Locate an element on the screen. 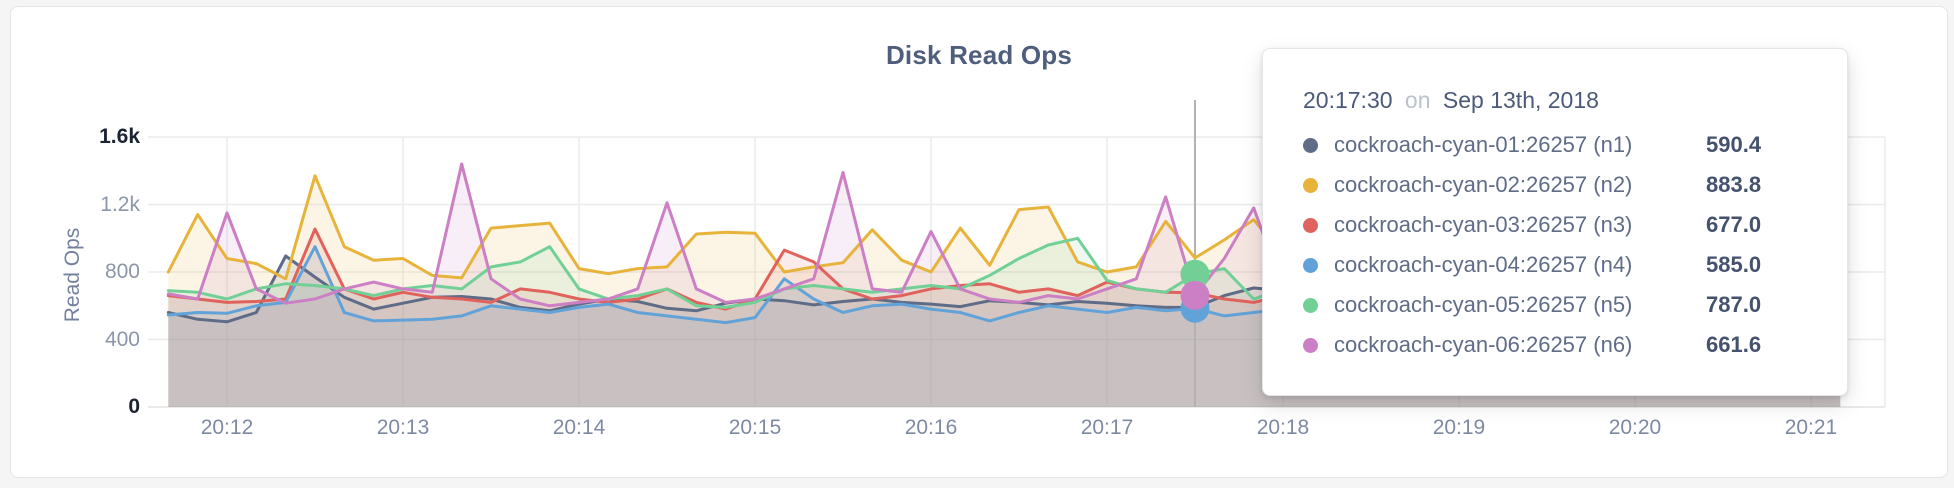 This screenshot has width=1954, height=488. tooltip-series-value: 677.0 is located at coordinates (1734, 224).